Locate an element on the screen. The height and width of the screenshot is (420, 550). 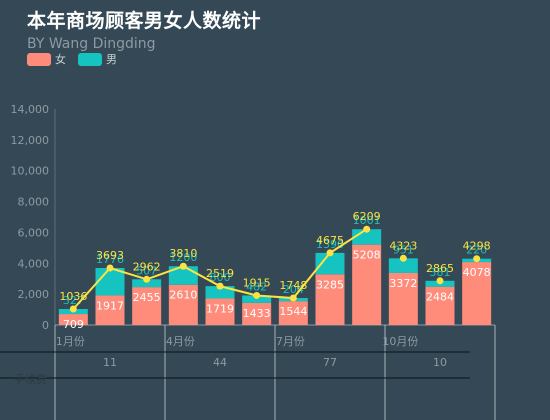
data-label-total: 2962 is located at coordinates (147, 266).